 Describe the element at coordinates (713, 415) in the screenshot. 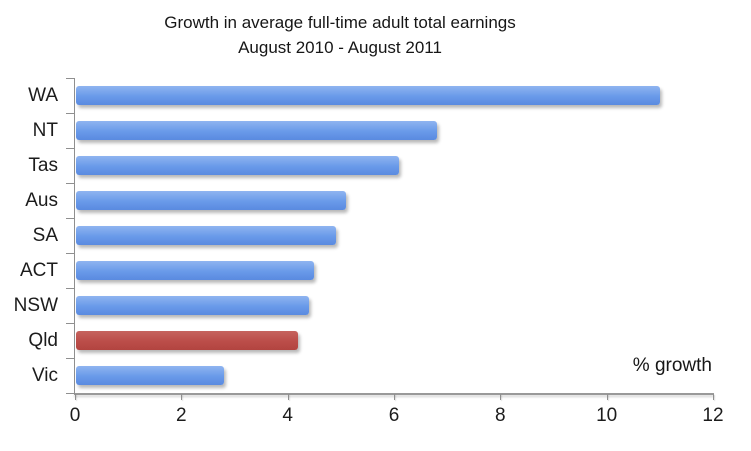

I see `x-axis-tick-label: 12` at that location.